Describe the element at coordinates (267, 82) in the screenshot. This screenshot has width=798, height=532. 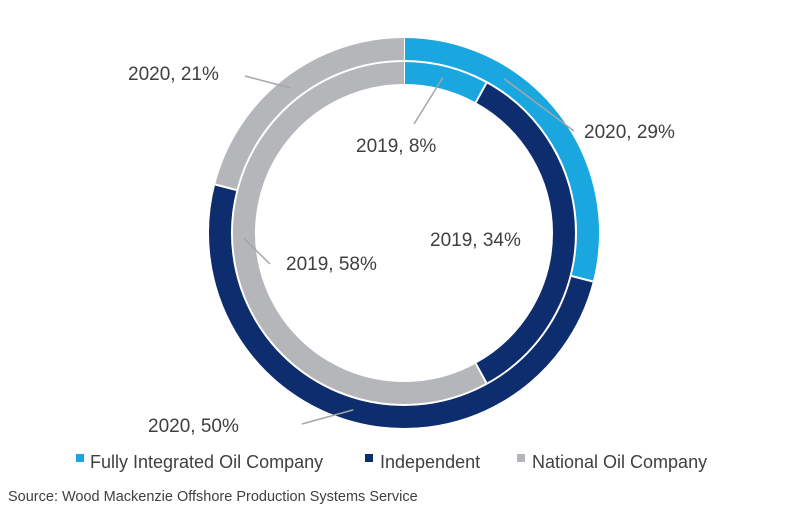
I see `leader-line-outer-national-oil-company` at that location.